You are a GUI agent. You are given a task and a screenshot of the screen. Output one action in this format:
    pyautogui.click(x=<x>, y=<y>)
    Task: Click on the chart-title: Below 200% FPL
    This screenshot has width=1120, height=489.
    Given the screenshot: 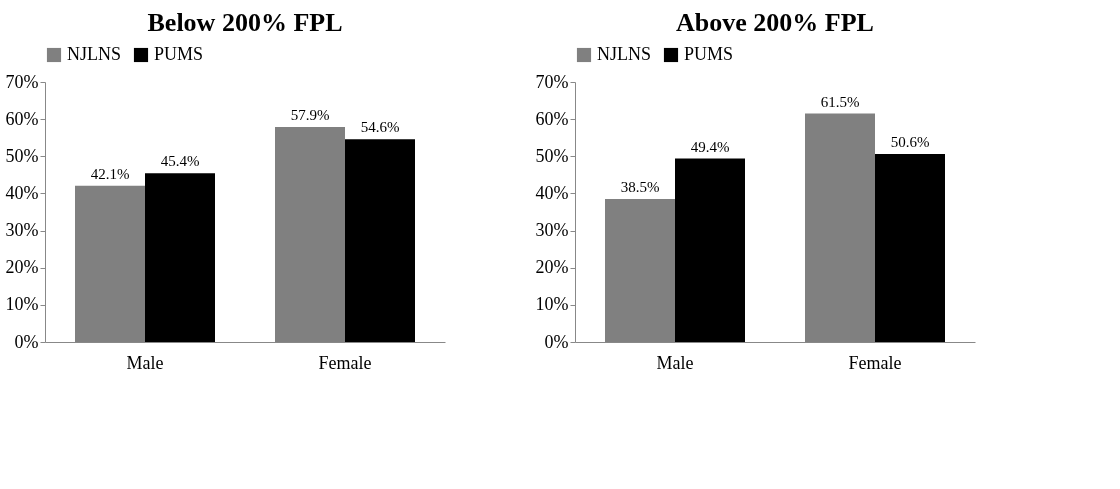 What is the action you would take?
    pyautogui.click(x=245, y=22)
    